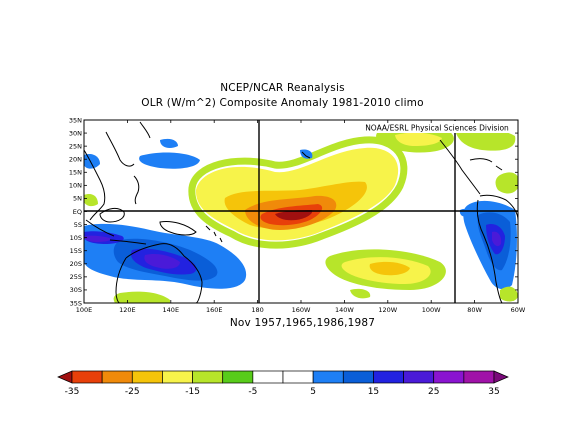 This screenshot has height=437, width=565. I want to click on lon-label-120e: 120E, so click(127, 310).